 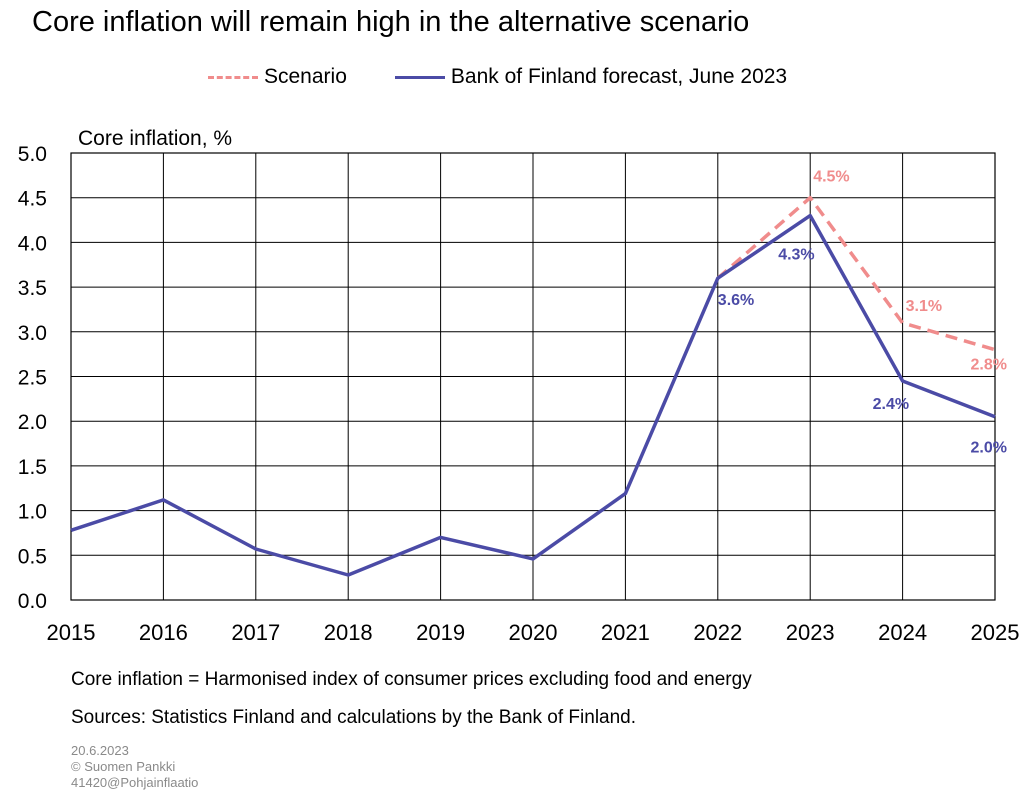 I want to click on x-tick-label: 2019, so click(x=440, y=632).